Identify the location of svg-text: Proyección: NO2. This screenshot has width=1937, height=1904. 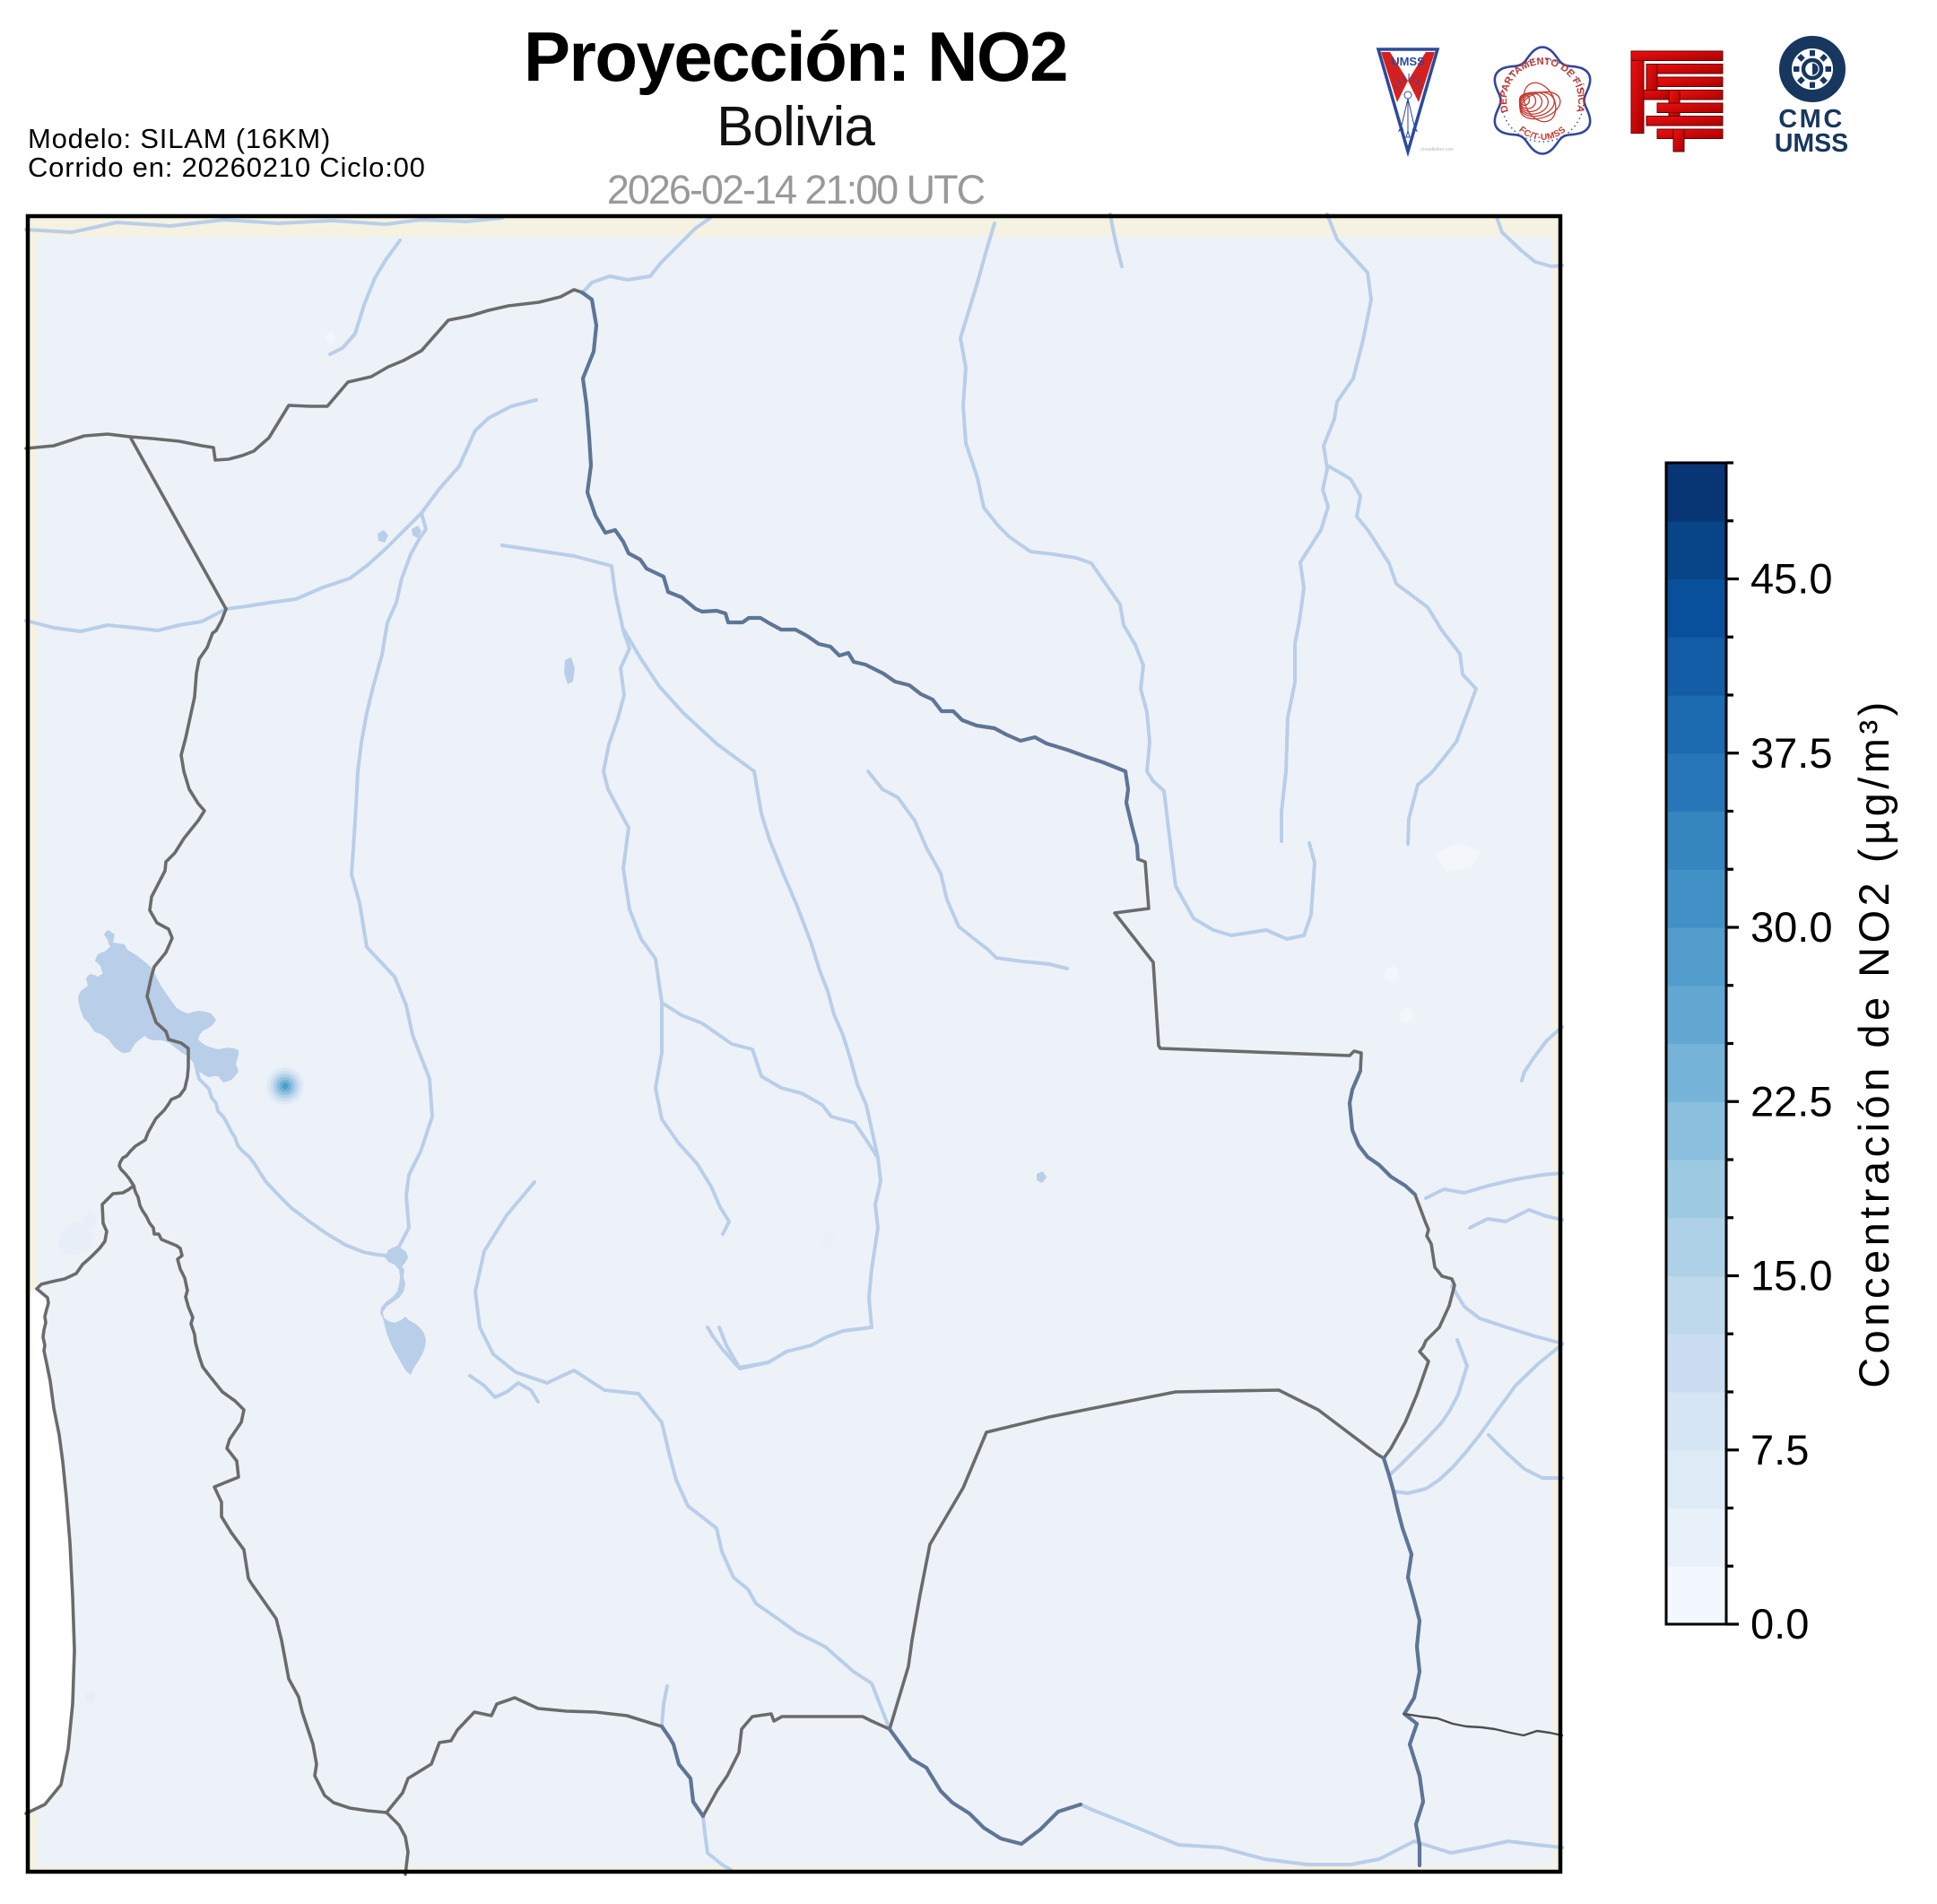
(795, 57).